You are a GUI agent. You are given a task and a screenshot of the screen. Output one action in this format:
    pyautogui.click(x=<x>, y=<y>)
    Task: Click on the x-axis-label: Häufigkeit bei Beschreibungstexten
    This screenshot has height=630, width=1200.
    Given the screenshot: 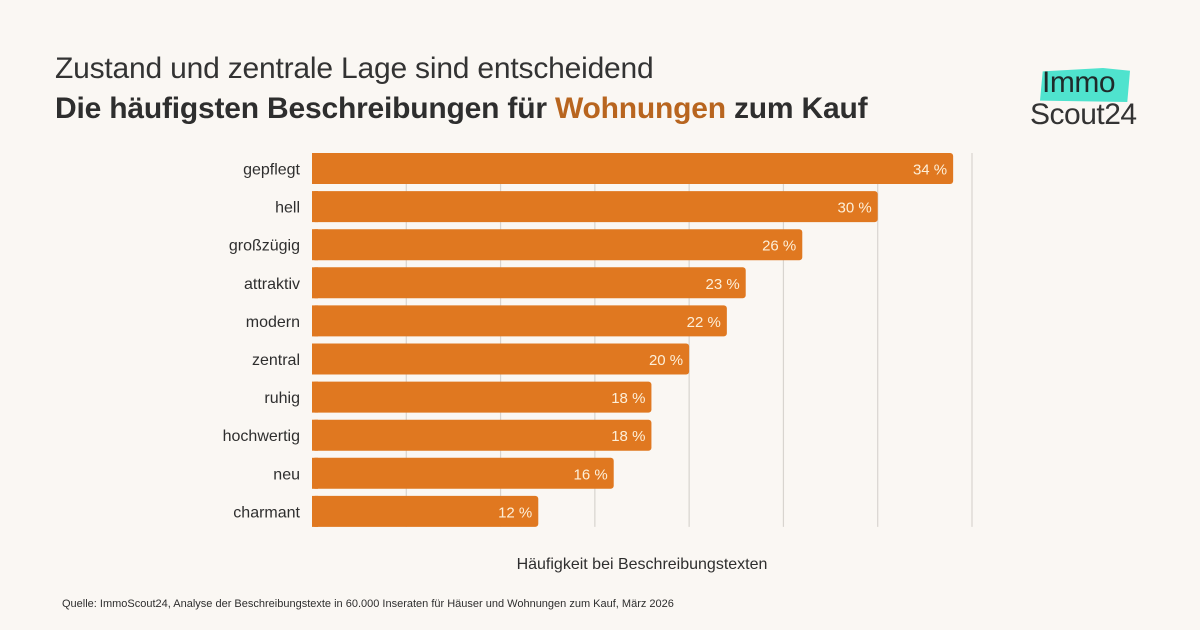 What is the action you would take?
    pyautogui.click(x=642, y=564)
    